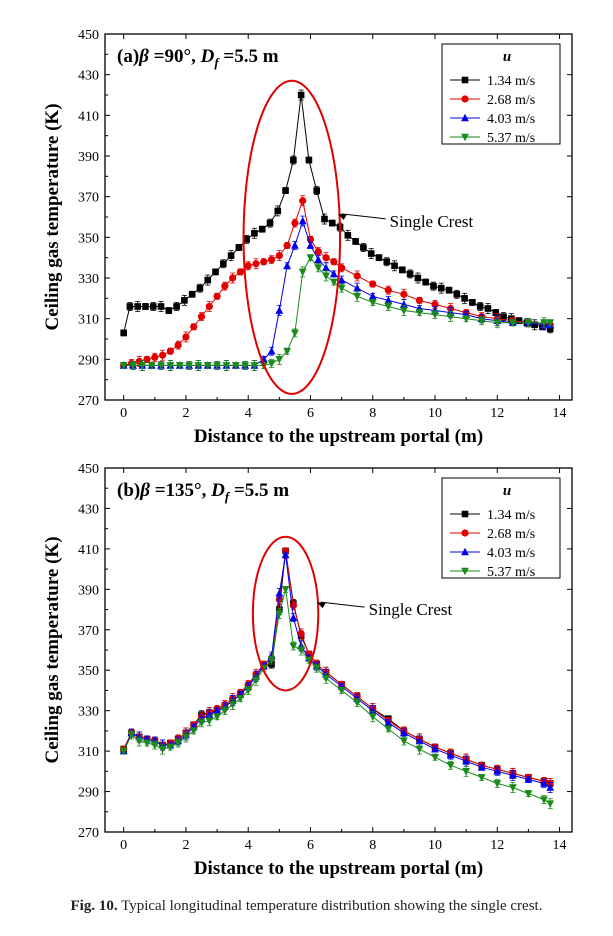 This screenshot has width=613, height=936. I want to click on x-tick-label: 12, so click(497, 413).